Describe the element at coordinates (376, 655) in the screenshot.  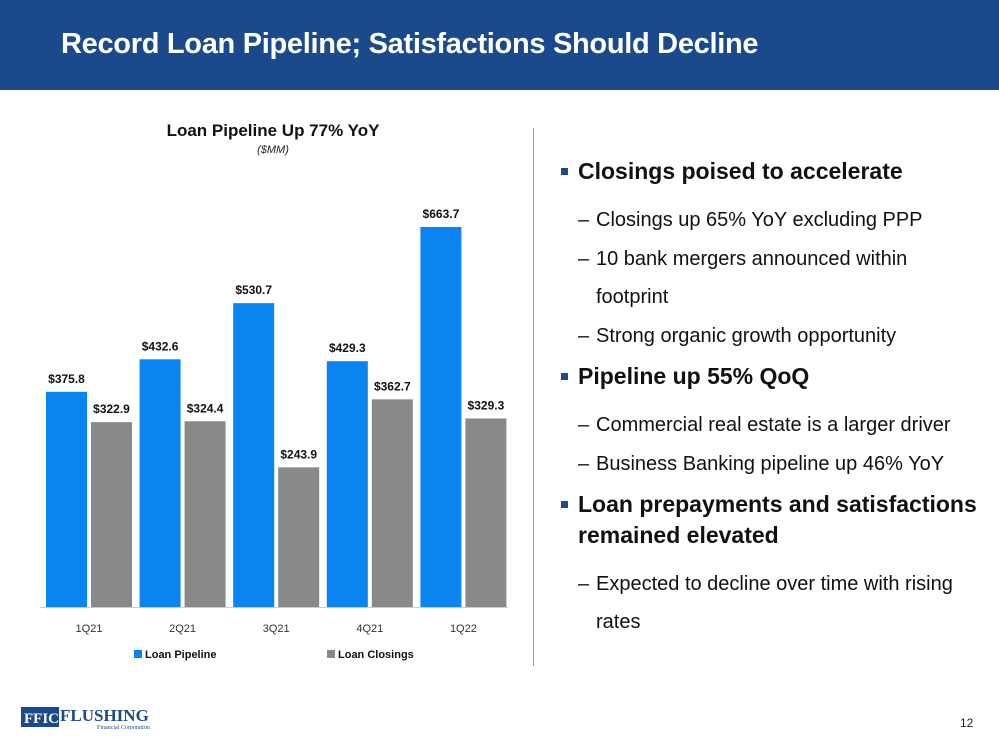
I see `legend-label: Loan Closings` at that location.